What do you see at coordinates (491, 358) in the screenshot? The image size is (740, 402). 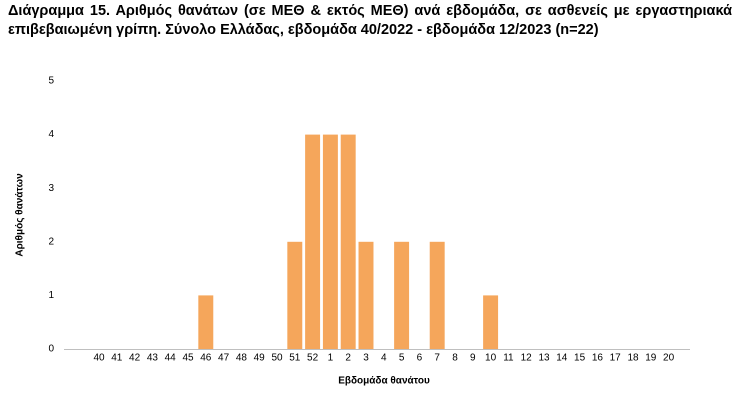 I see `x-tick-label: 10` at bounding box center [491, 358].